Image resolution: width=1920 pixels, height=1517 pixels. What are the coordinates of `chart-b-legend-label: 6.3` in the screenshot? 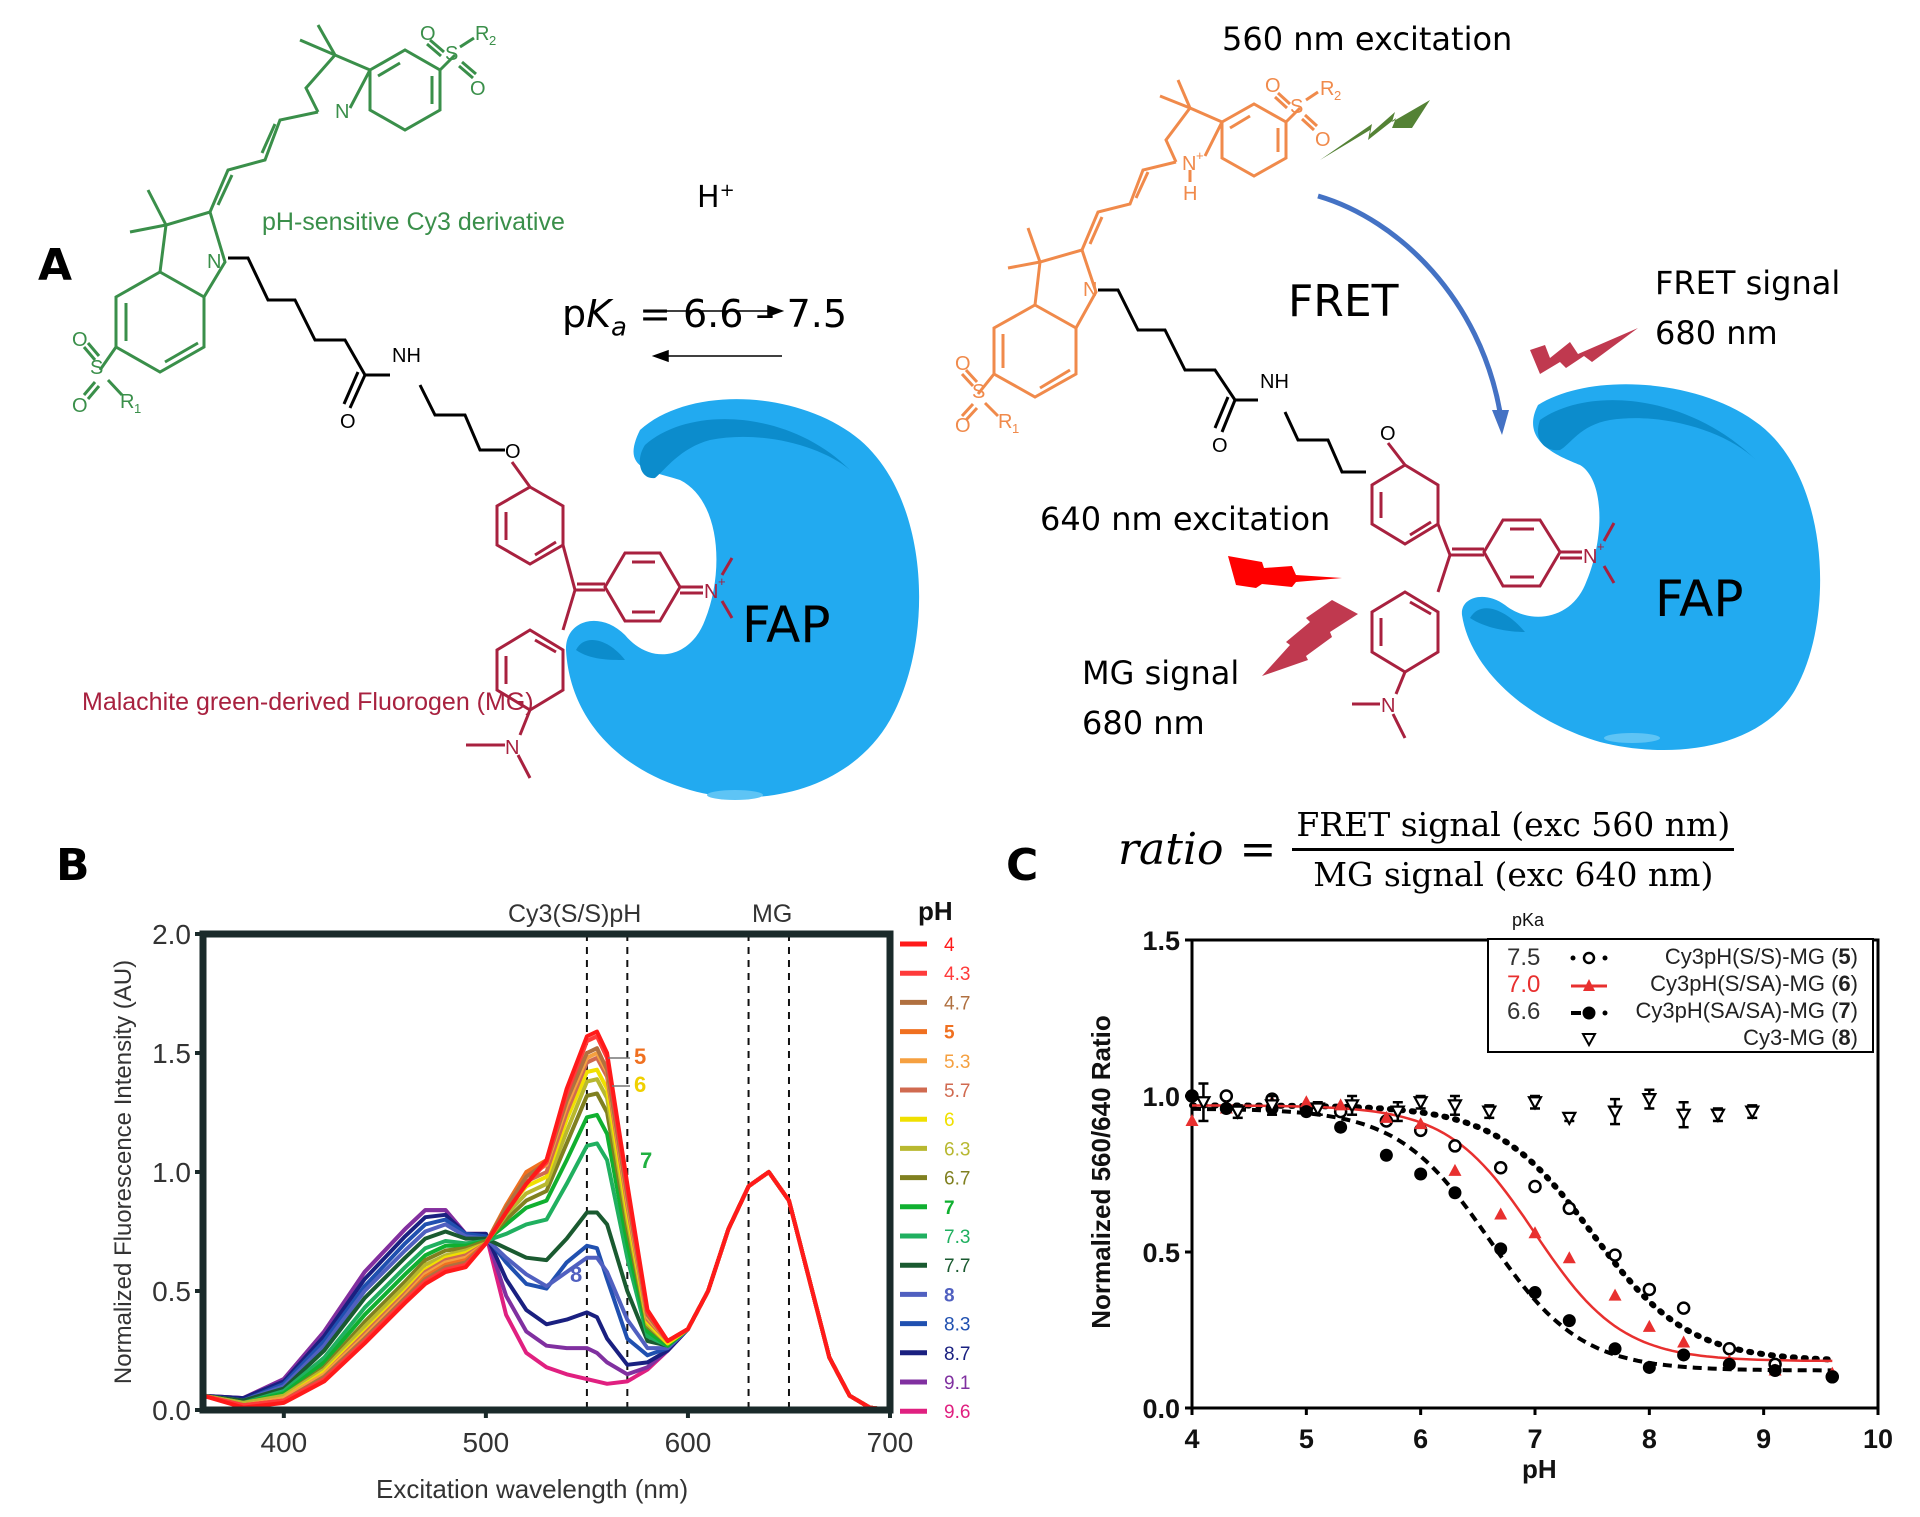 It's located at (957, 1149).